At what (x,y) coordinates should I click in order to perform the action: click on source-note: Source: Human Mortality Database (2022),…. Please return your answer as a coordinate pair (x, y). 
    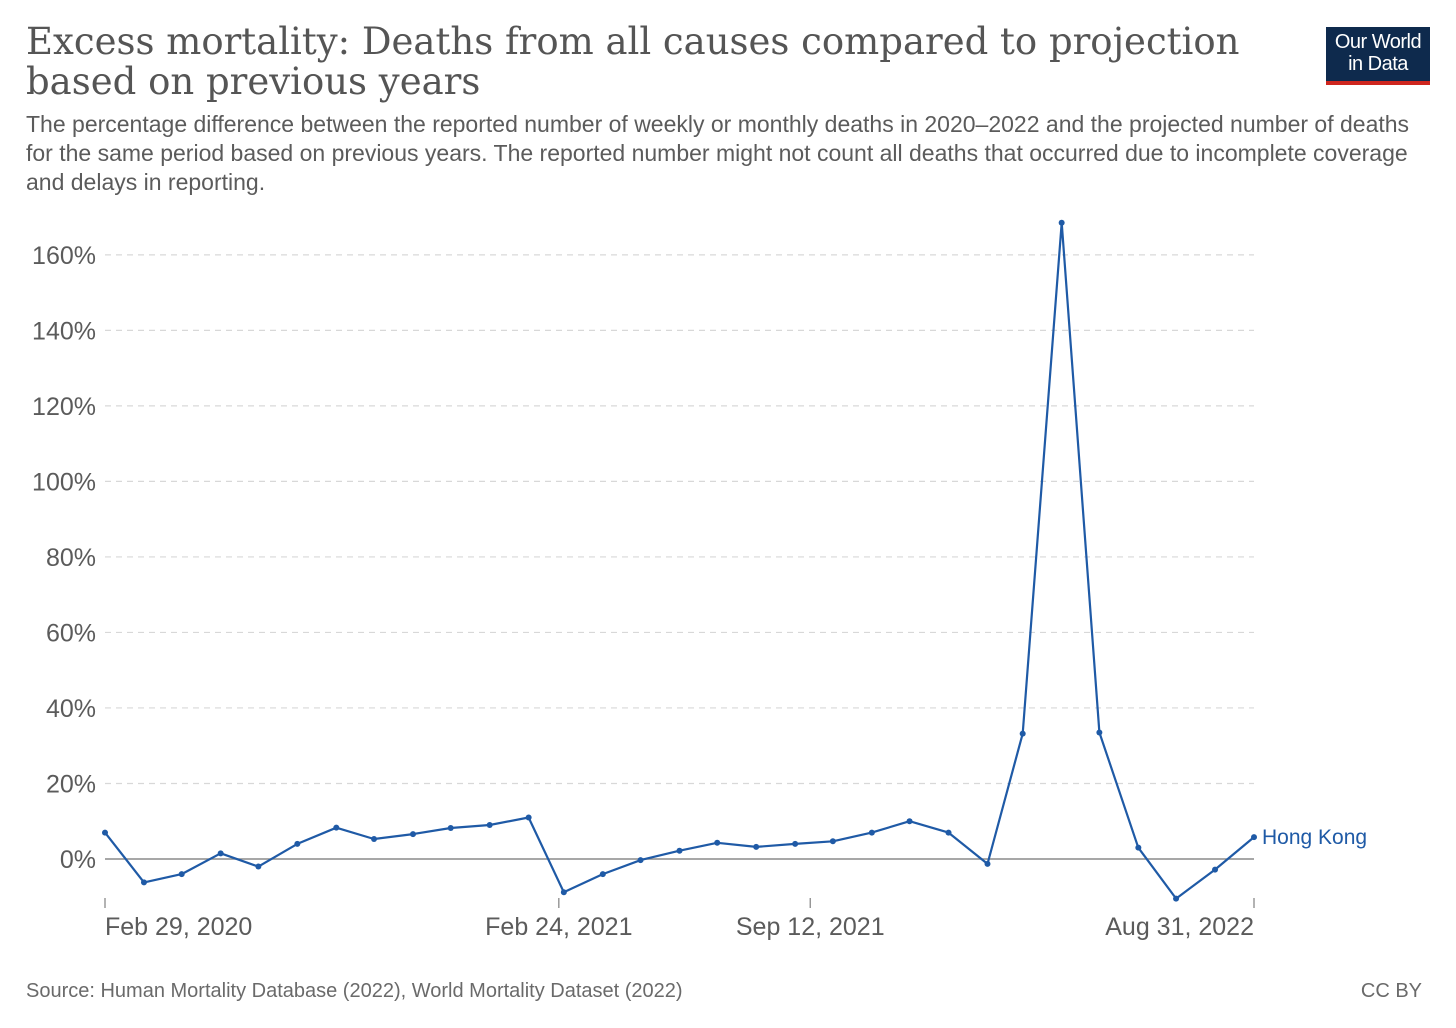
    Looking at the image, I should click on (354, 991).